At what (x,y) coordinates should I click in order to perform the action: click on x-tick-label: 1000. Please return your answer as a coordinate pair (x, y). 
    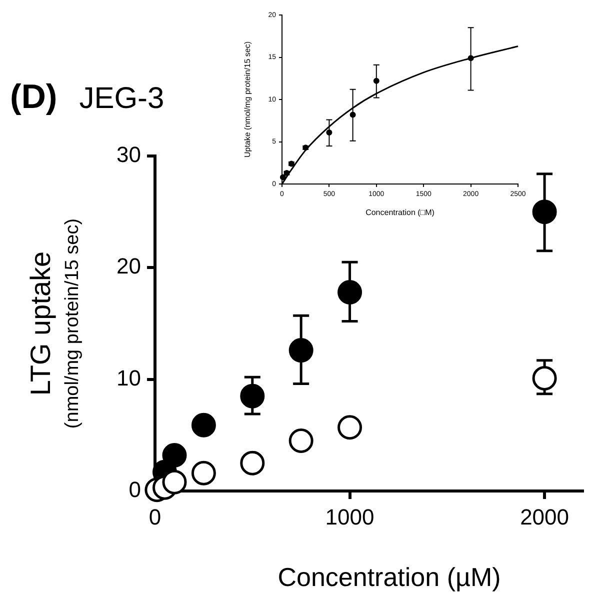
    Looking at the image, I should click on (349, 517).